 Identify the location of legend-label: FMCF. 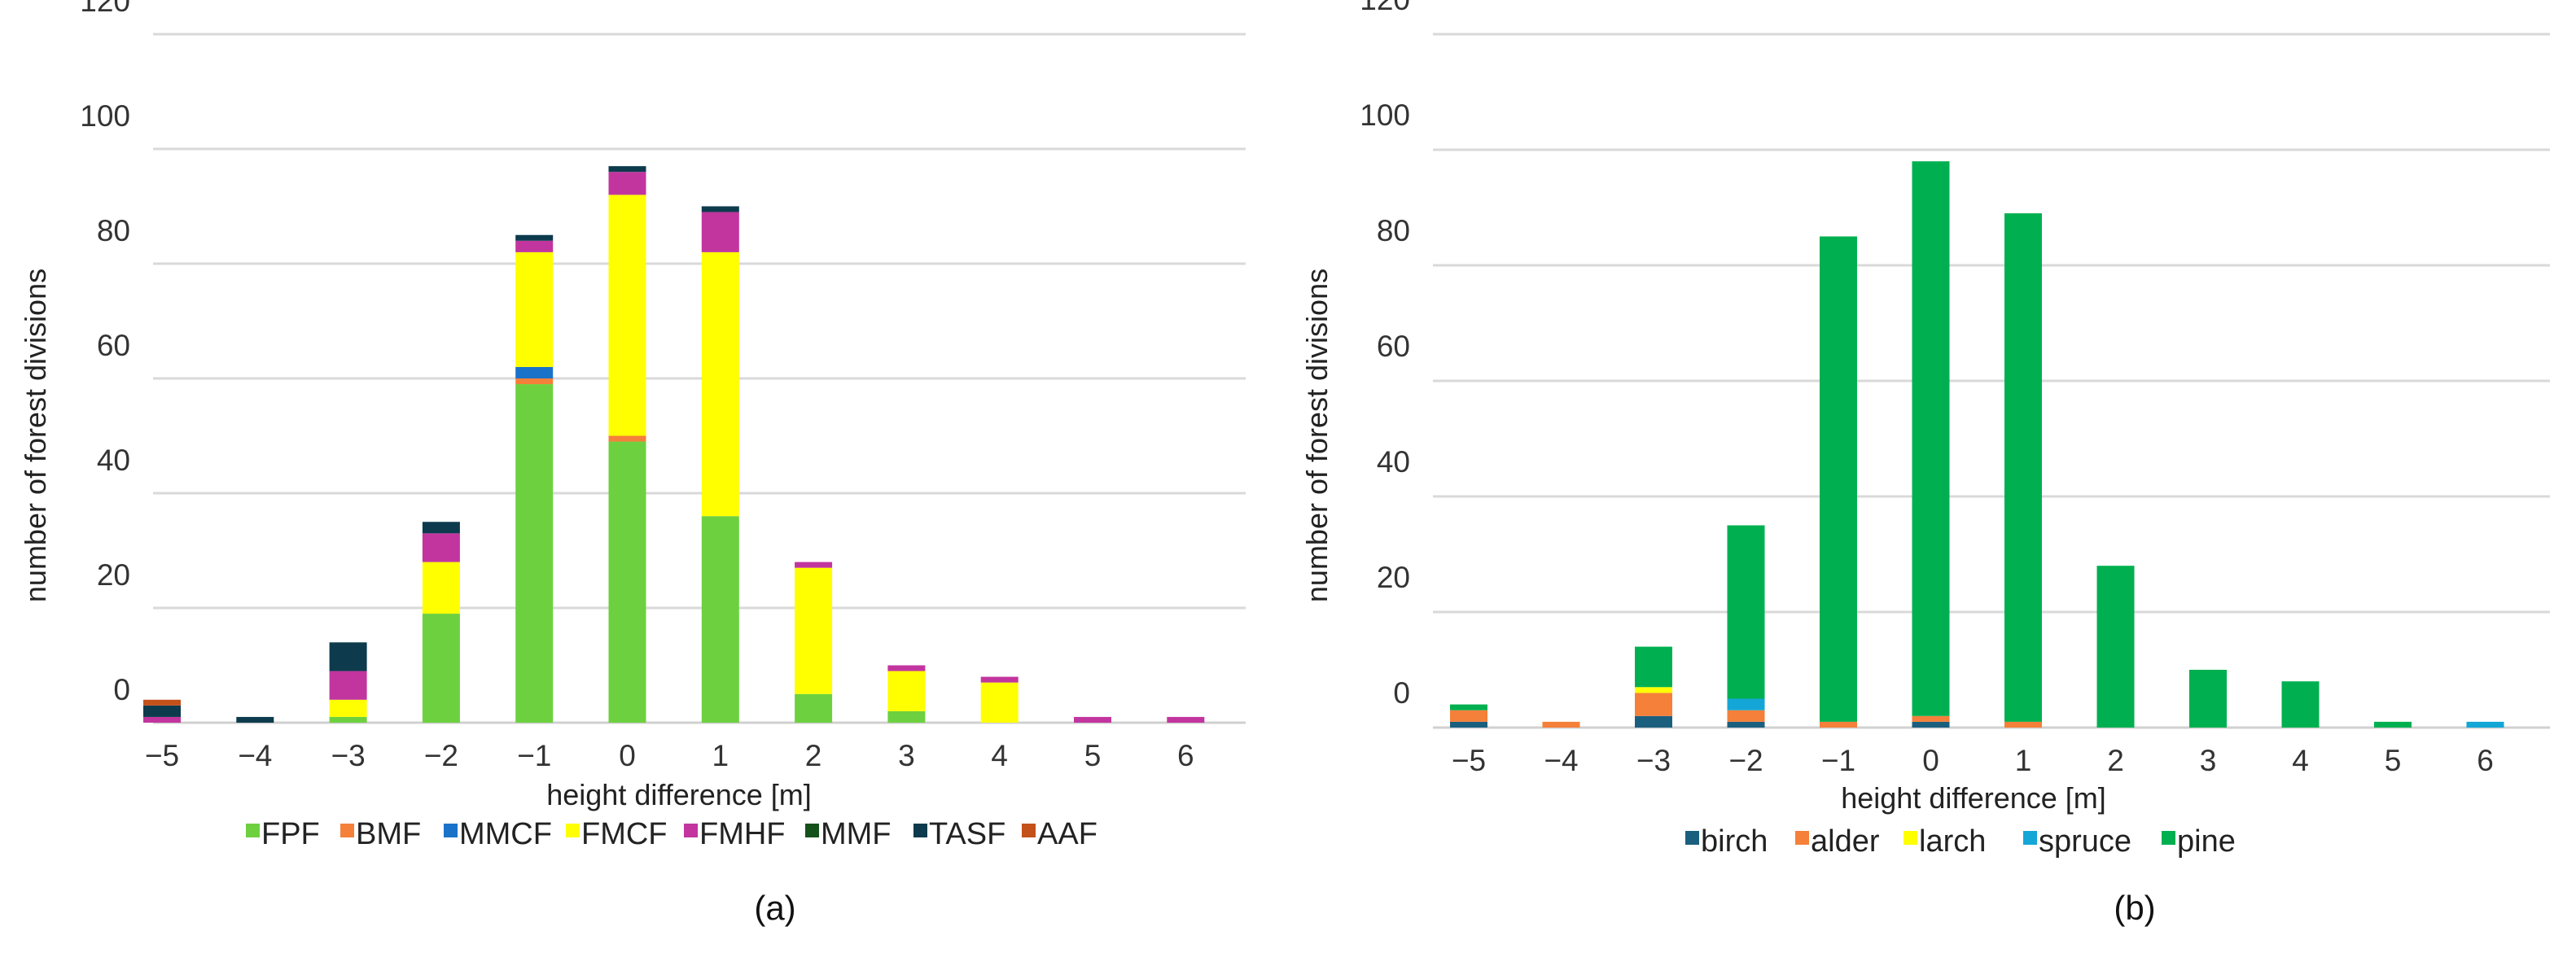
(624, 834).